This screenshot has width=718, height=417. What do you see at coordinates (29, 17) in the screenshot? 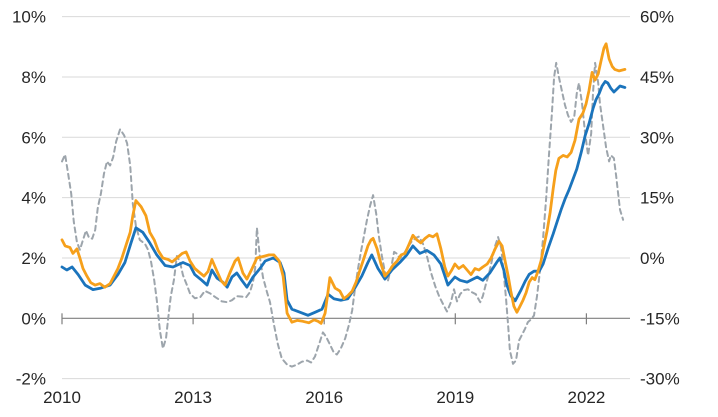
I see `y-axis-left-tick-label: 10%` at bounding box center [29, 17].